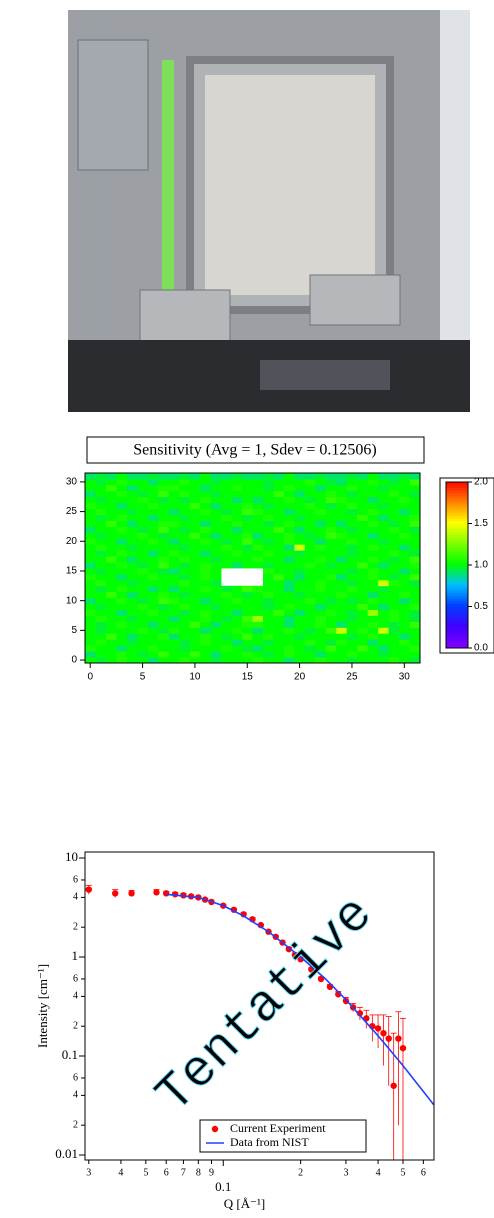 This screenshot has width=494, height=1218. What do you see at coordinates (156, 892) in the screenshot?
I see `data-point` at bounding box center [156, 892].